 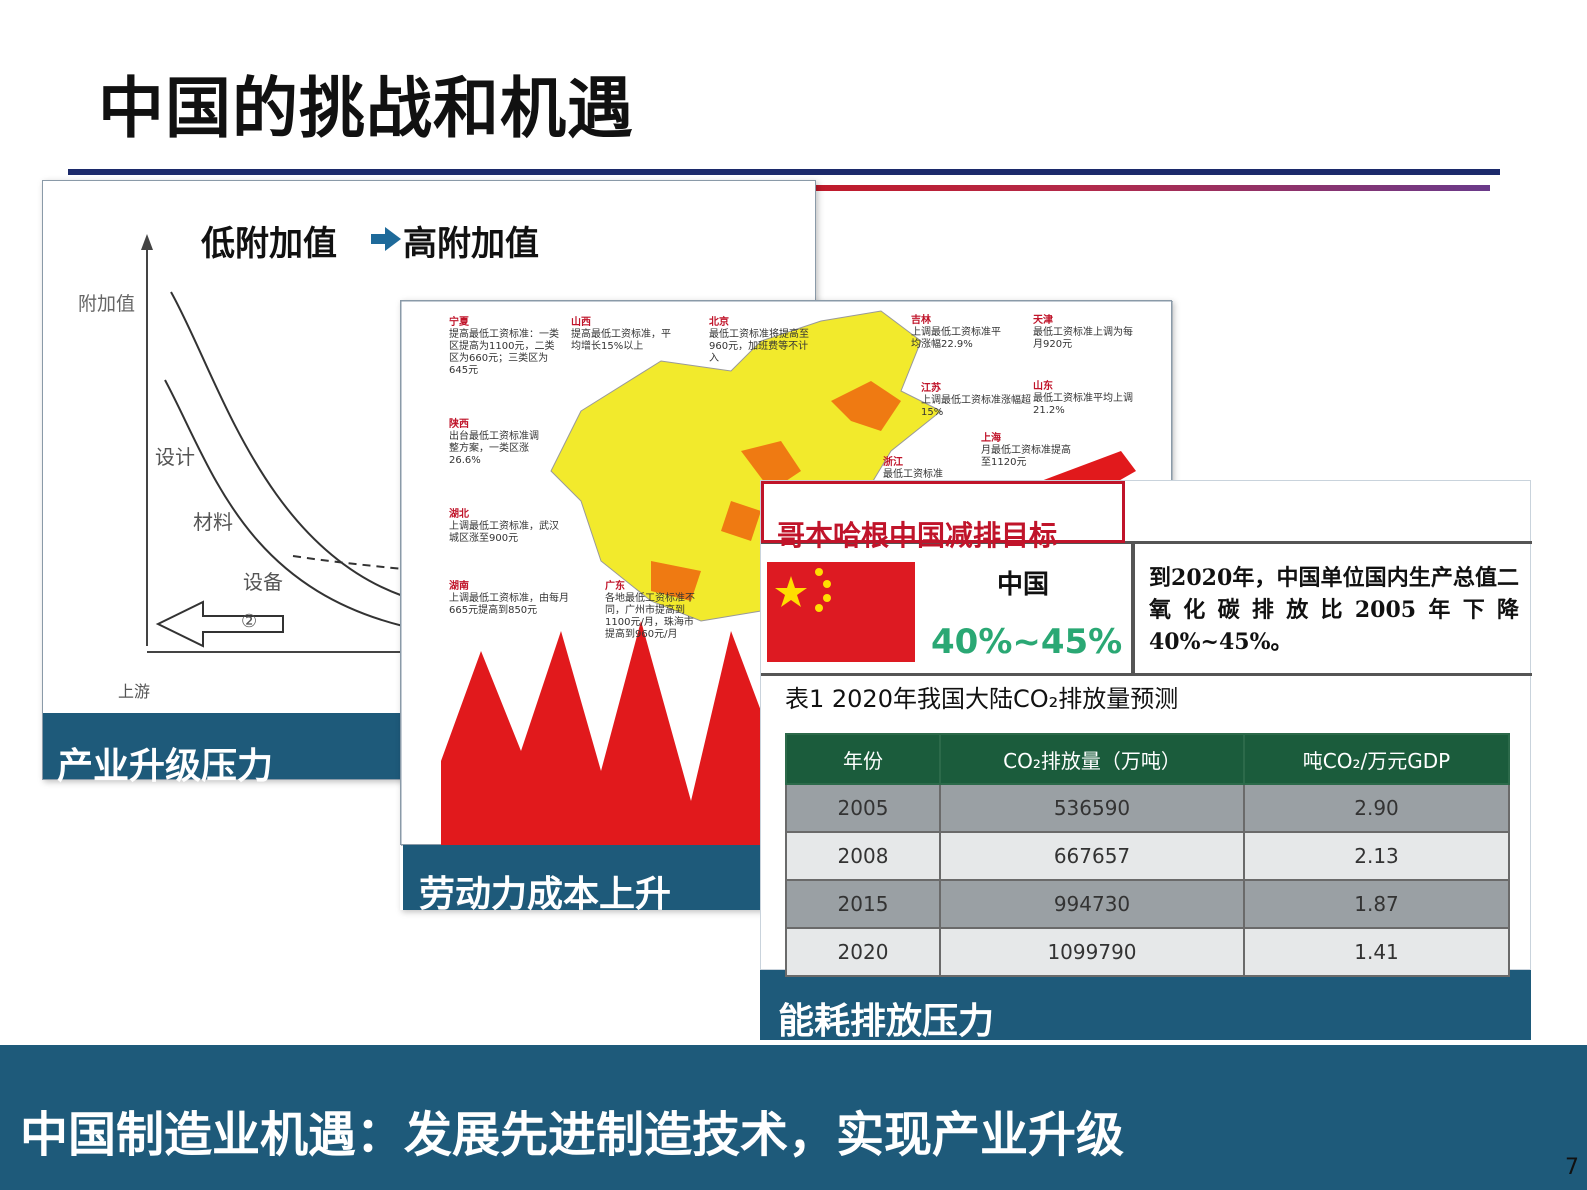 What do you see at coordinates (366, 108) in the screenshot?
I see `slide-title: 中国的挑战和机遇` at bounding box center [366, 108].